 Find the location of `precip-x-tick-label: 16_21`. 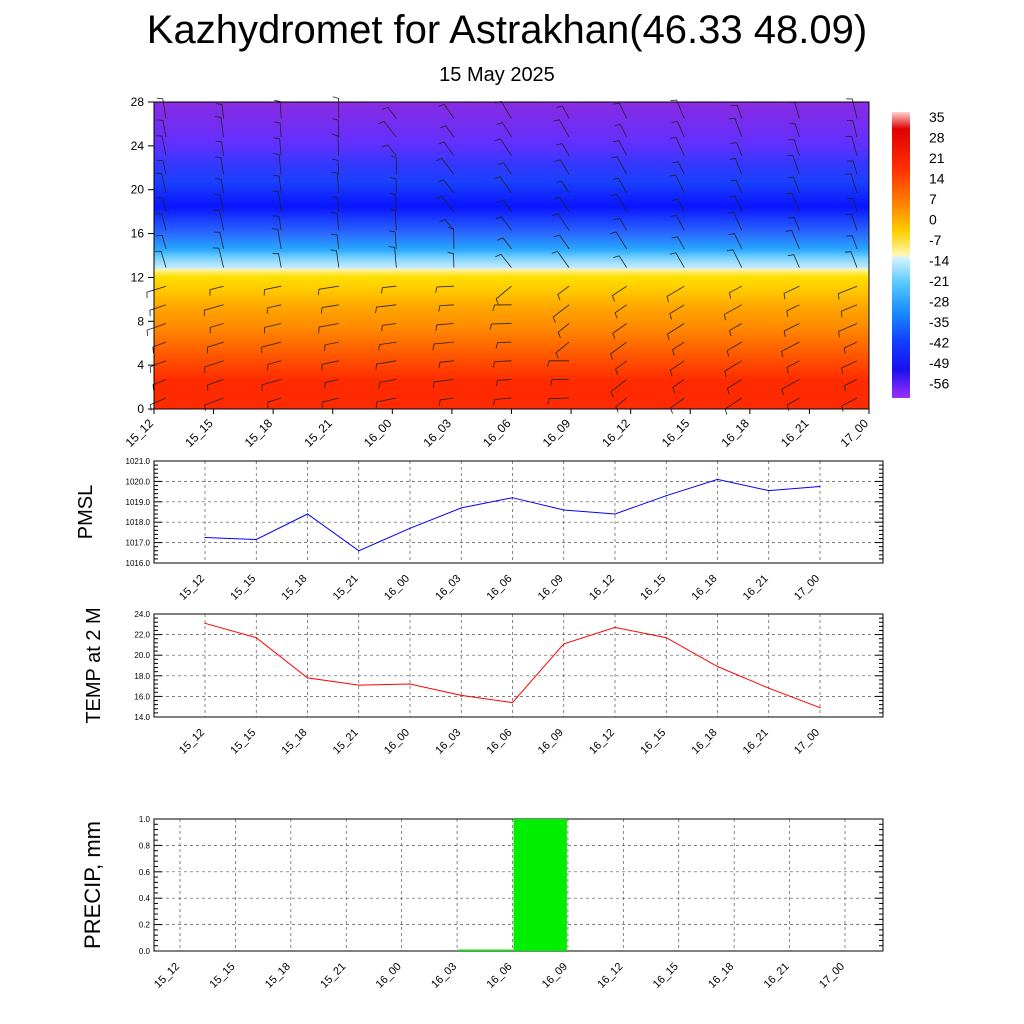

precip-x-tick-label: 16_21 is located at coordinates (777, 976).